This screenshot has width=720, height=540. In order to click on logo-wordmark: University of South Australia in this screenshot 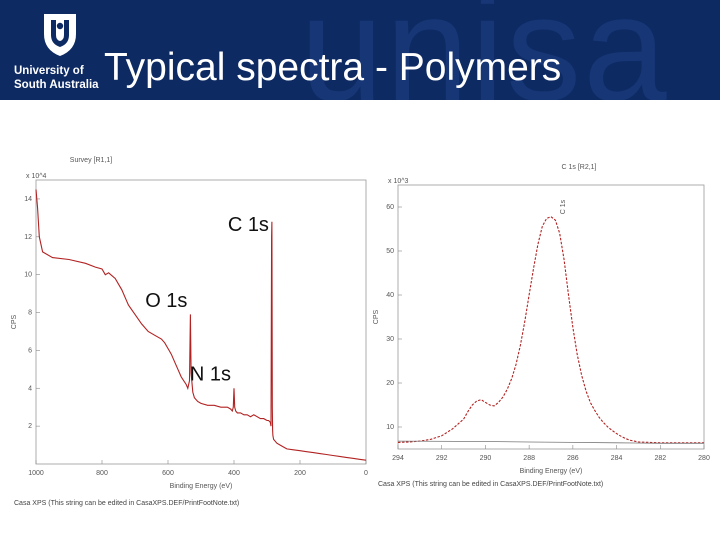, I will do `click(56, 78)`.